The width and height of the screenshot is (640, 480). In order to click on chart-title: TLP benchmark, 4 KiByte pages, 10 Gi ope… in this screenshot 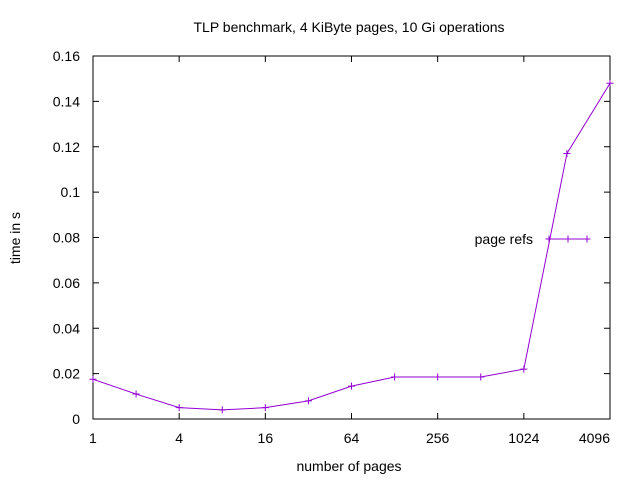, I will do `click(348, 27)`.